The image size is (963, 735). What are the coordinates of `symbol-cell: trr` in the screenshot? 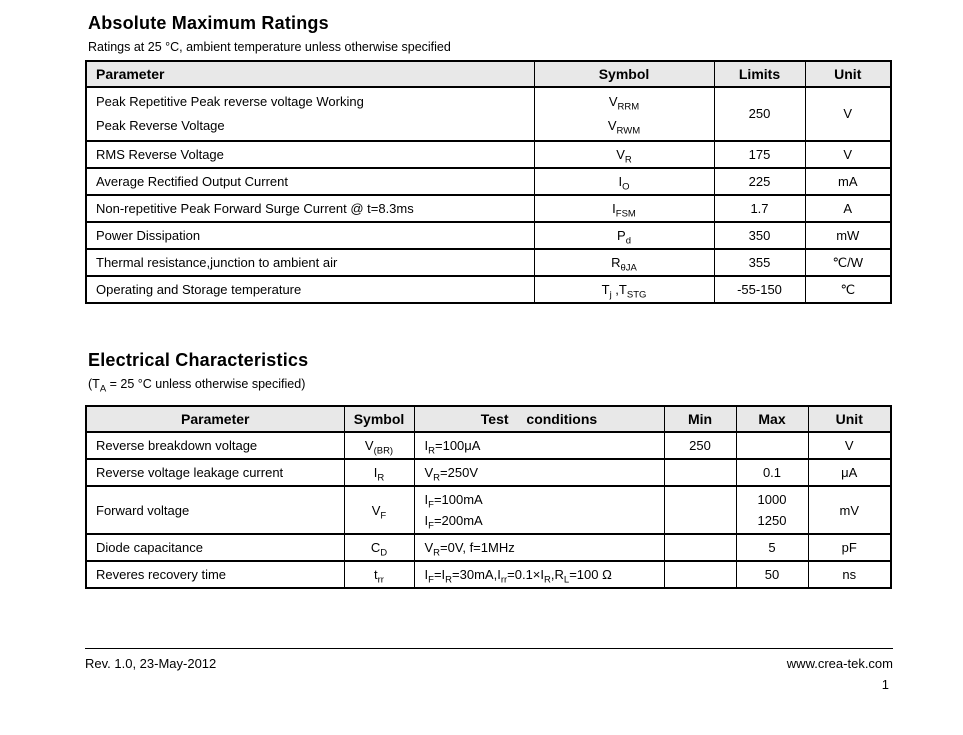 It's located at (379, 574).